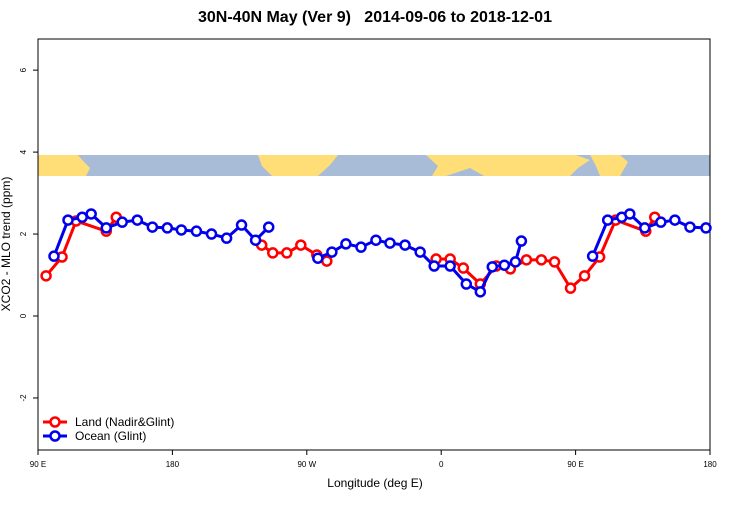  I want to click on x-tick-label: 90 W, so click(306, 464).